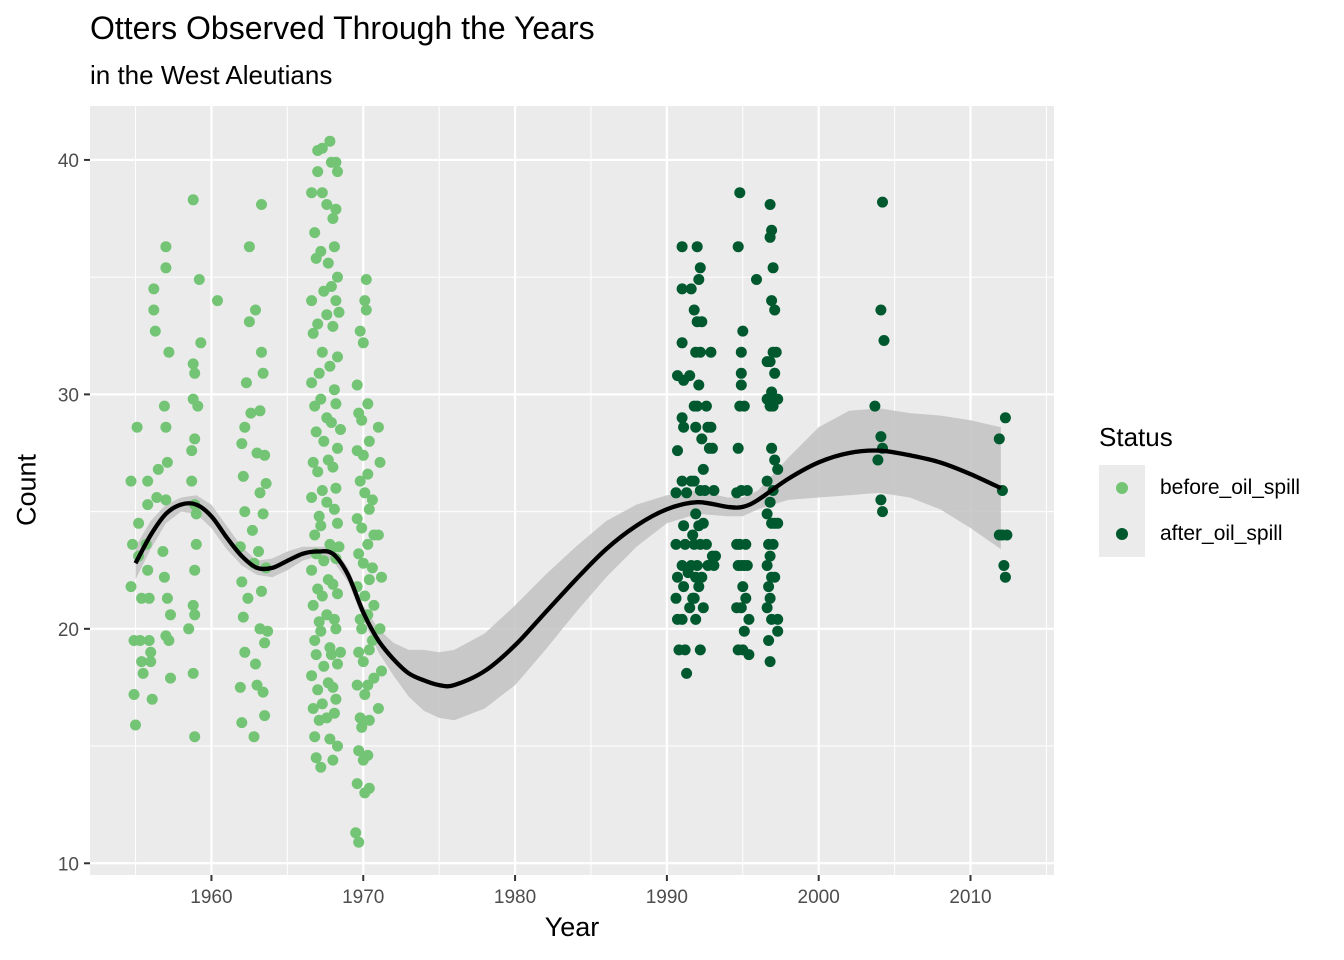 The width and height of the screenshot is (1344, 960). I want to click on legend: Status before_oil_spill after_oil_spill, so click(1199, 489).